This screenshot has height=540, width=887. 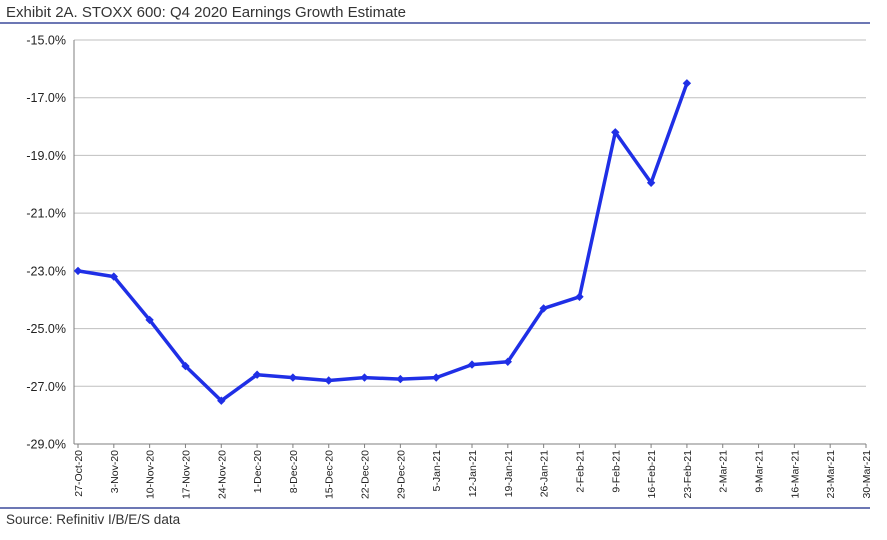 I want to click on x-tick-label: 23-Feb-21, so click(x=688, y=474).